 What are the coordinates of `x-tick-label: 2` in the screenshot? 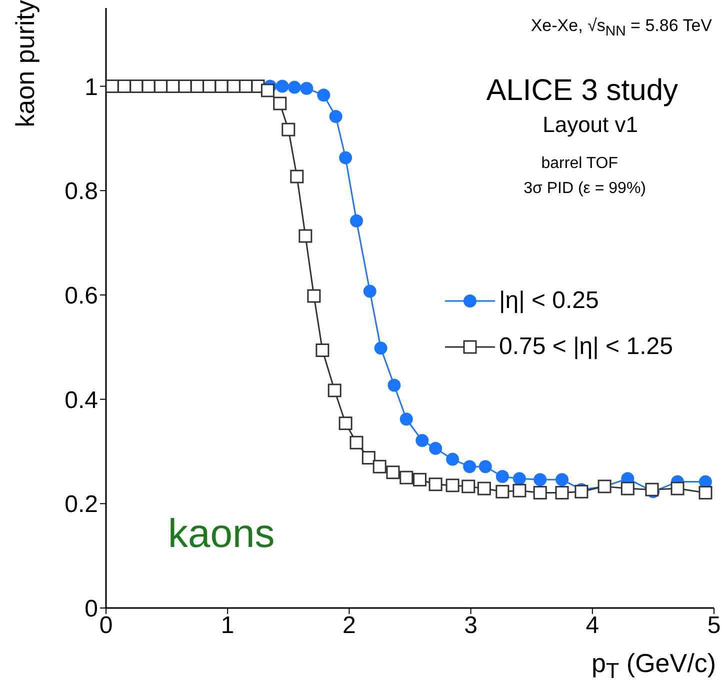 It's located at (349, 626).